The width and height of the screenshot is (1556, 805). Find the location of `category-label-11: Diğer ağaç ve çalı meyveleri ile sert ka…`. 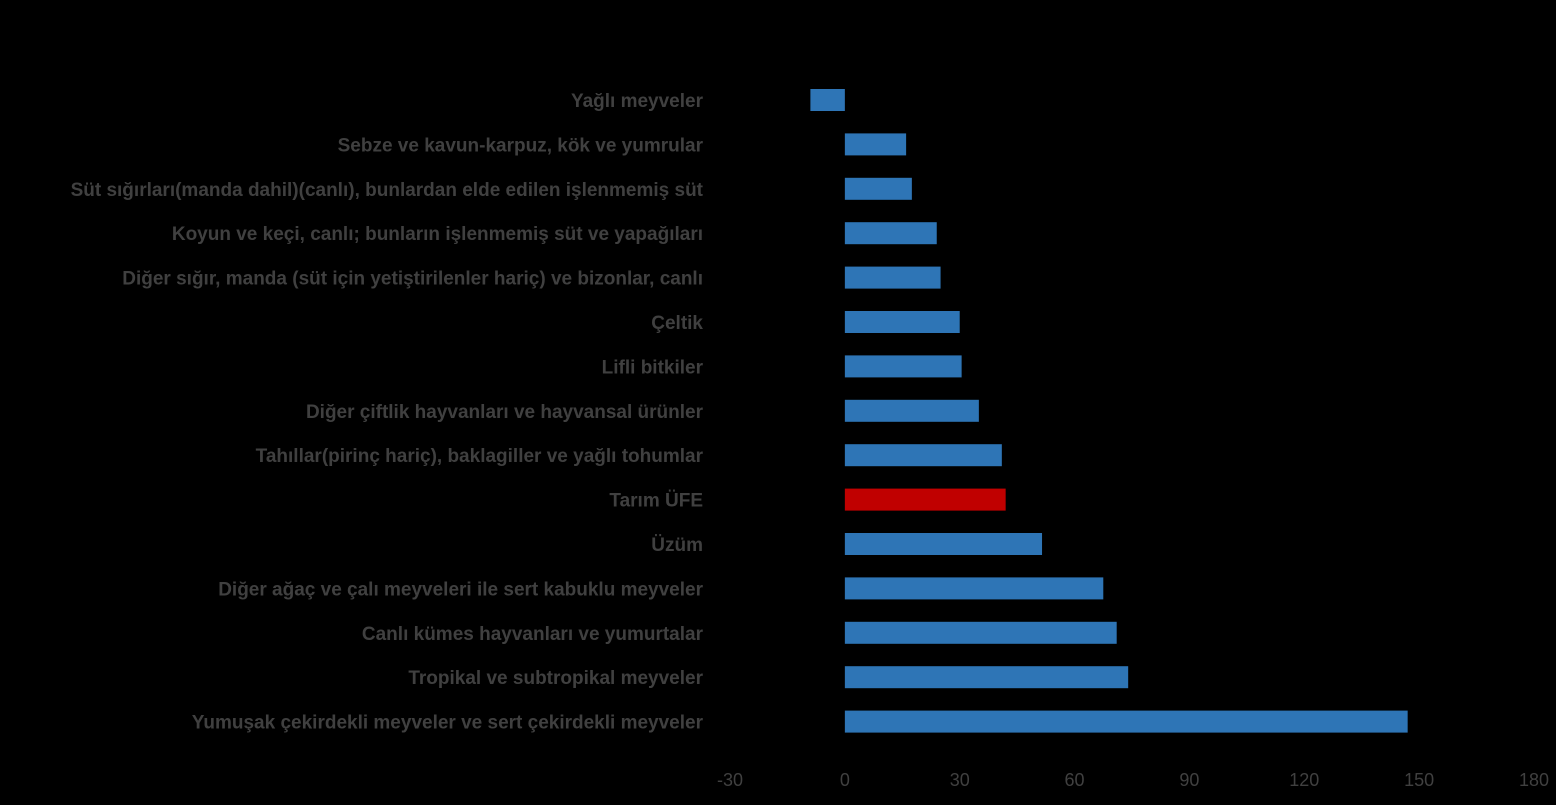

category-label-11: Diğer ağaç ve çalı meyveleri ile sert ka… is located at coordinates (460, 589).